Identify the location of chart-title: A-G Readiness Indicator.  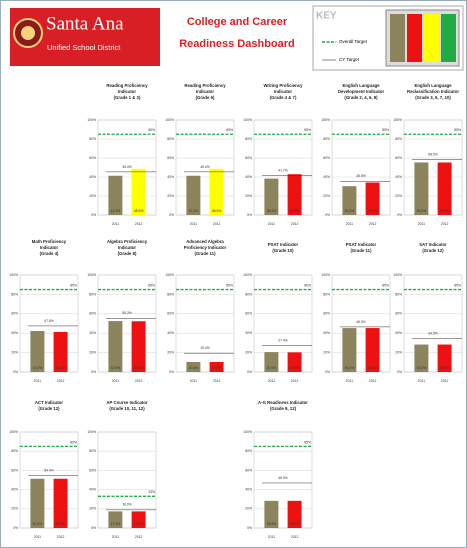
(283, 402).